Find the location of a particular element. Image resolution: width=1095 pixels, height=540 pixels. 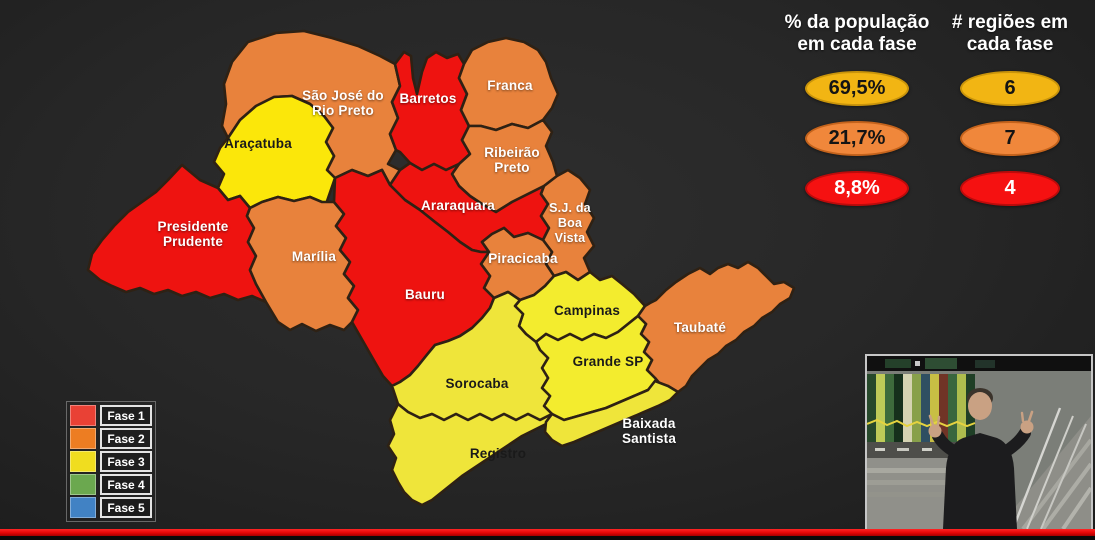

stat-oval: 7 is located at coordinates (1010, 138).